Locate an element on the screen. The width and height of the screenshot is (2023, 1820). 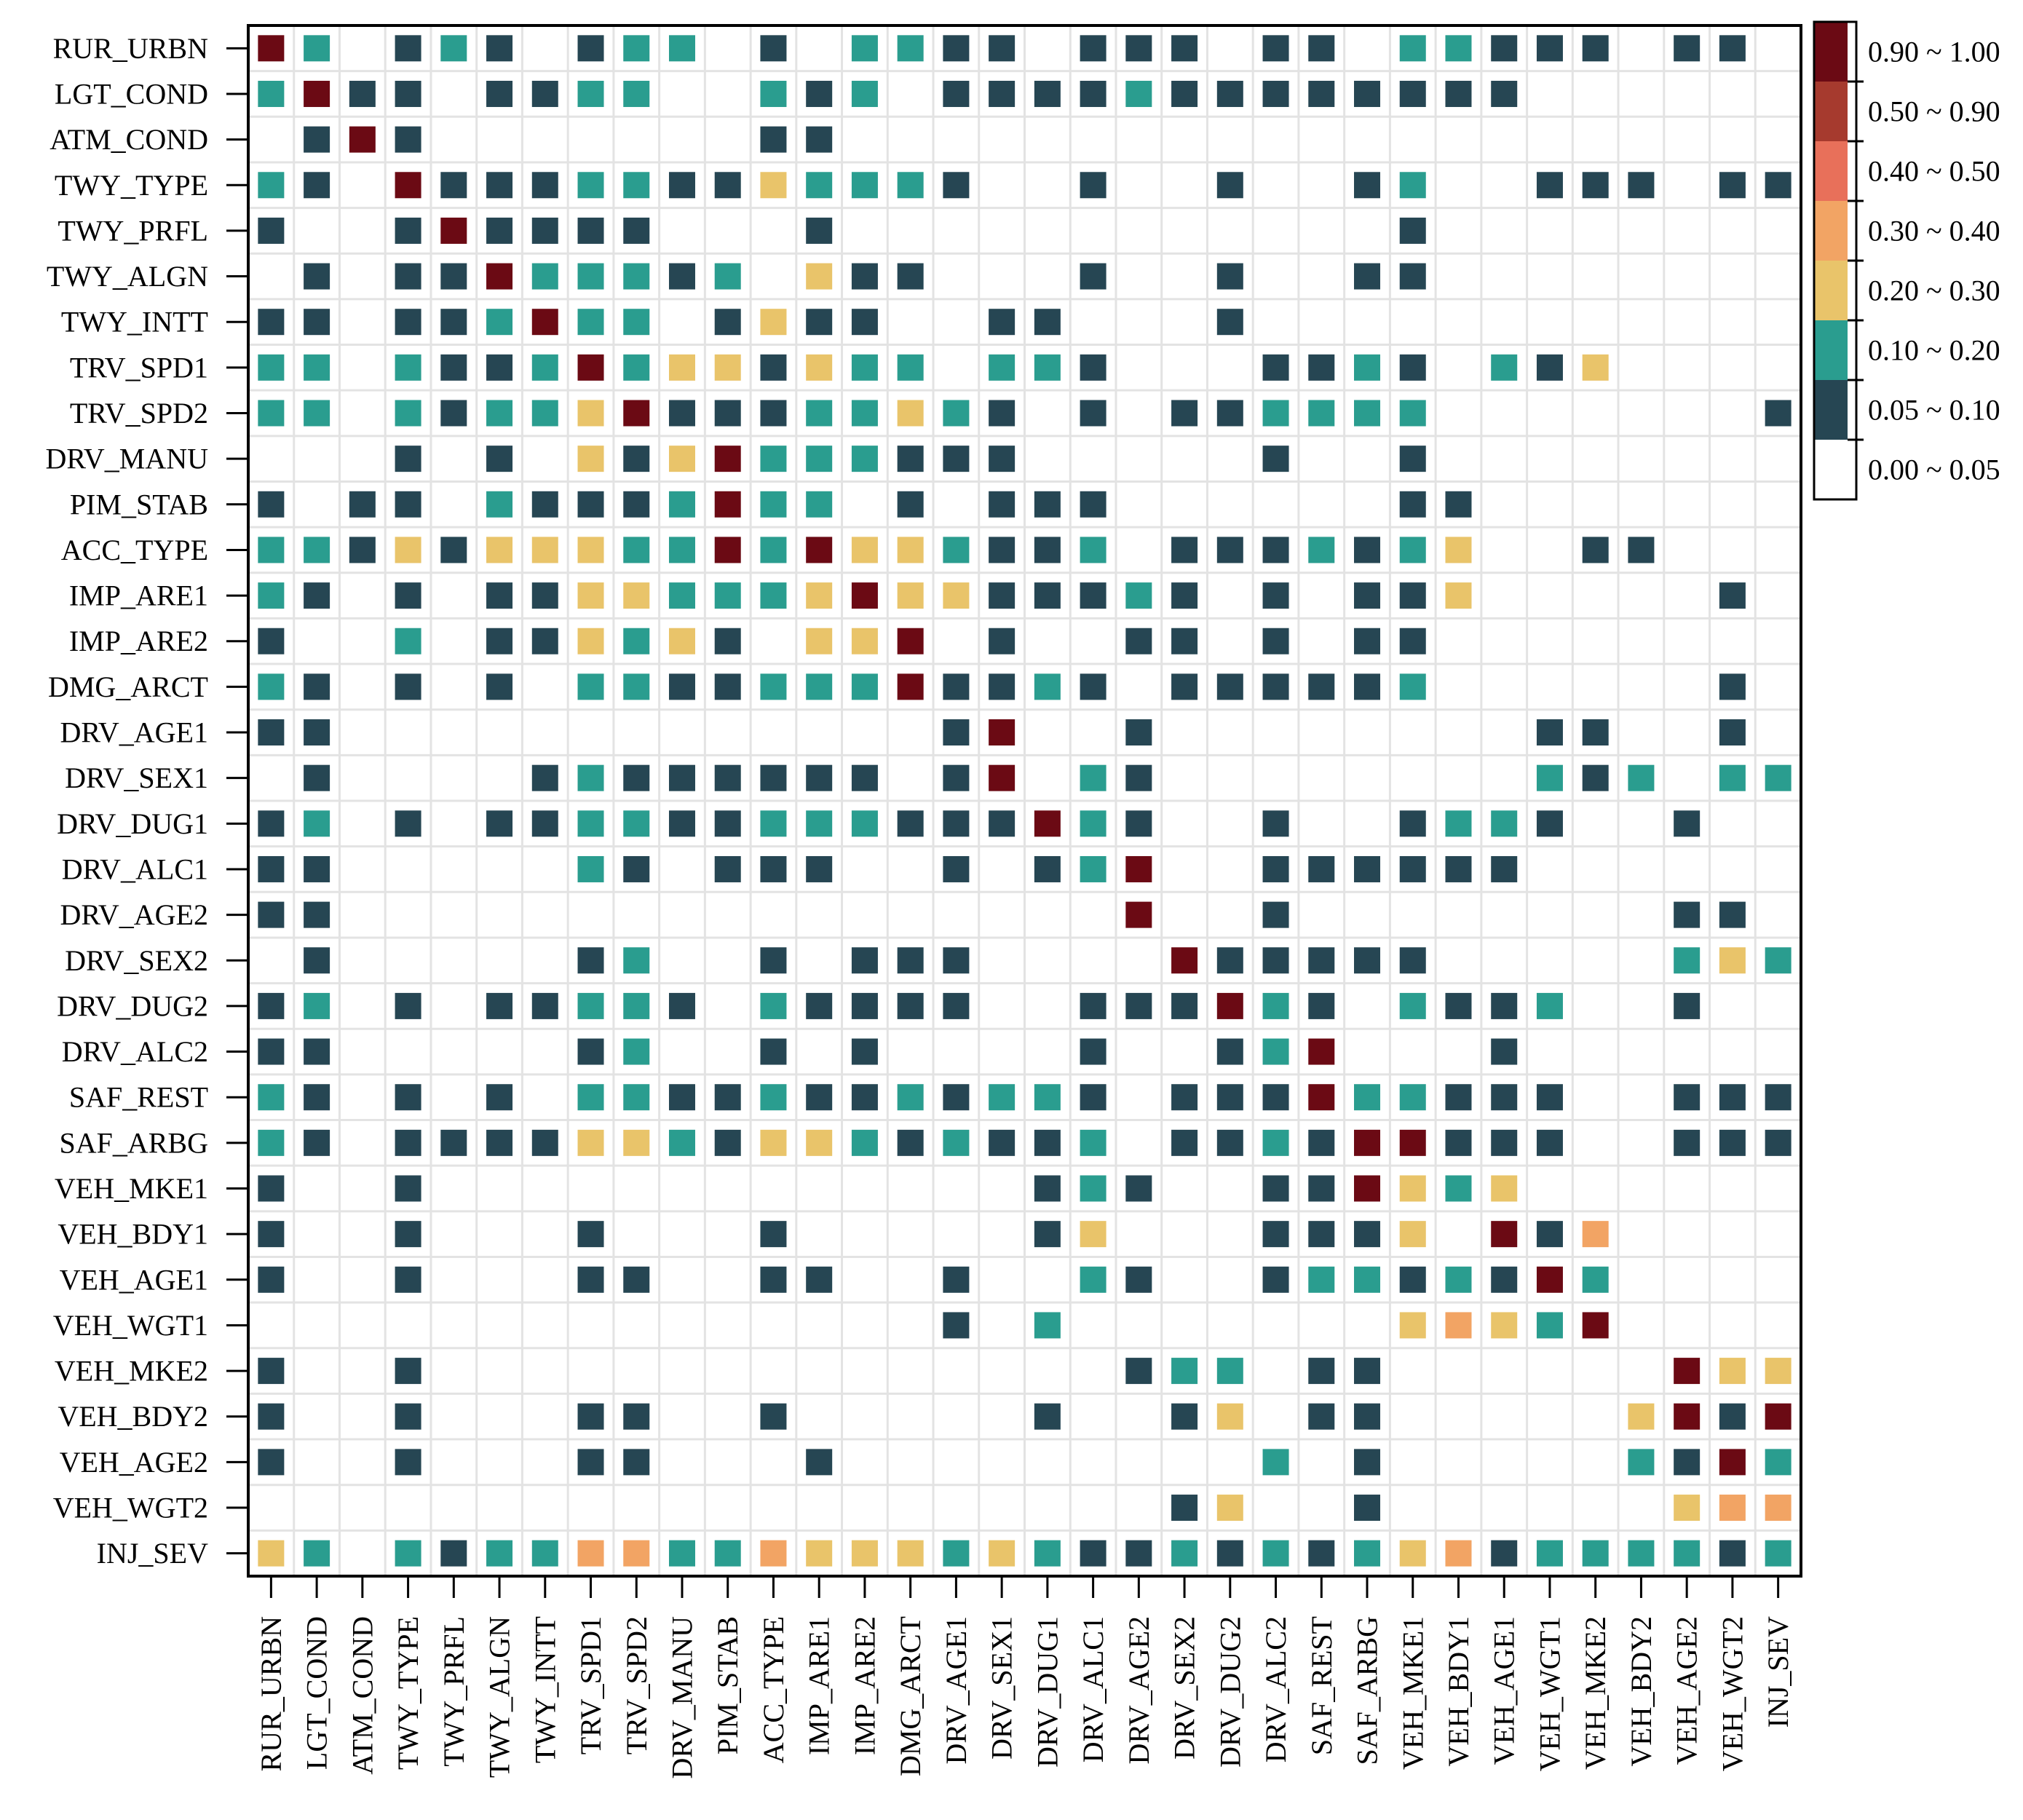
y-tick-label: SAF_ARBG is located at coordinates (133, 1142).